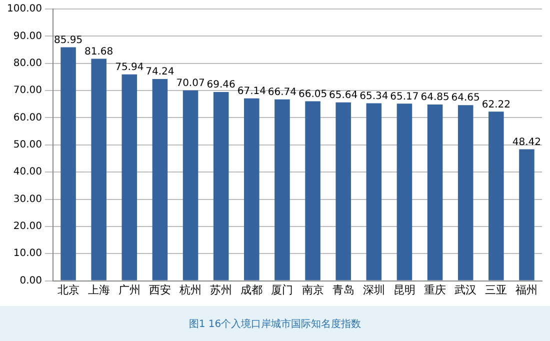 The height and width of the screenshot is (341, 550). I want to click on x-tick-label: 武汉, so click(465, 289).